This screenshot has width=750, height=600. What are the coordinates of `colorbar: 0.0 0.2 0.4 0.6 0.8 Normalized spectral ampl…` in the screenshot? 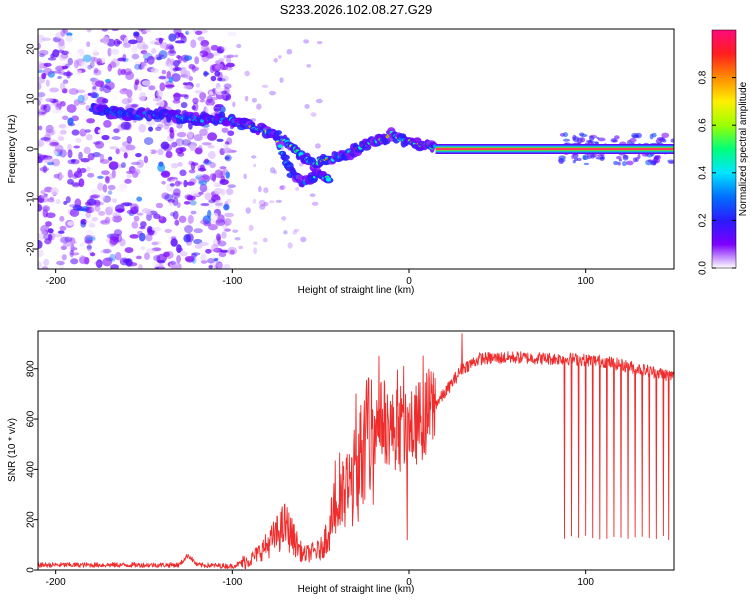 It's located at (723, 152).